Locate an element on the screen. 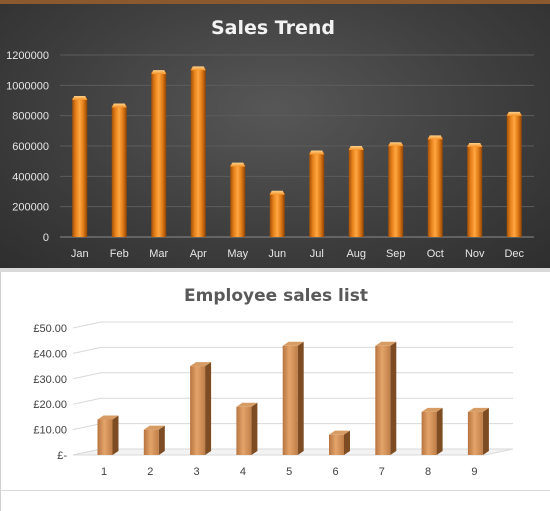 This screenshot has width=550, height=511. x-tick-label: 8 is located at coordinates (428, 472).